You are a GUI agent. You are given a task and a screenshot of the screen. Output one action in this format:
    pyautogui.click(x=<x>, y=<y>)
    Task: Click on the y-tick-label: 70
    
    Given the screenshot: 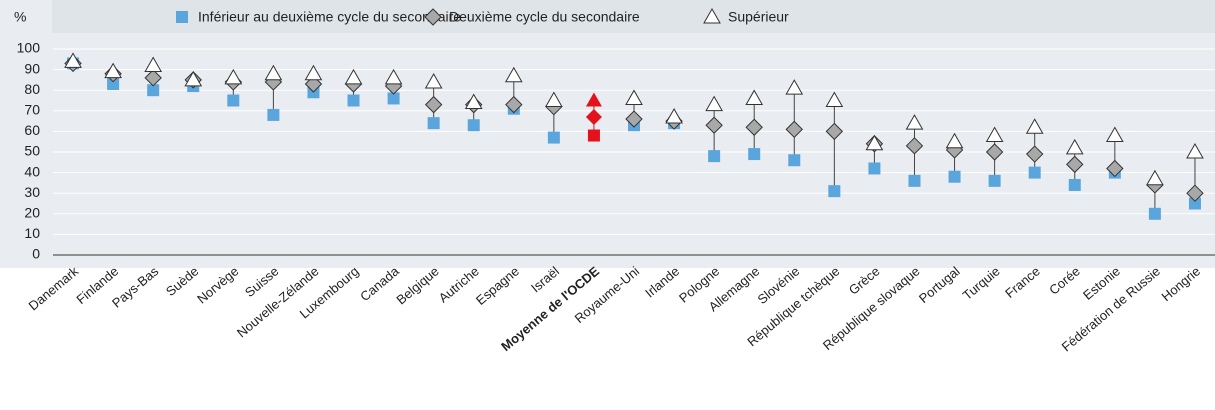 What is the action you would take?
    pyautogui.click(x=32, y=110)
    